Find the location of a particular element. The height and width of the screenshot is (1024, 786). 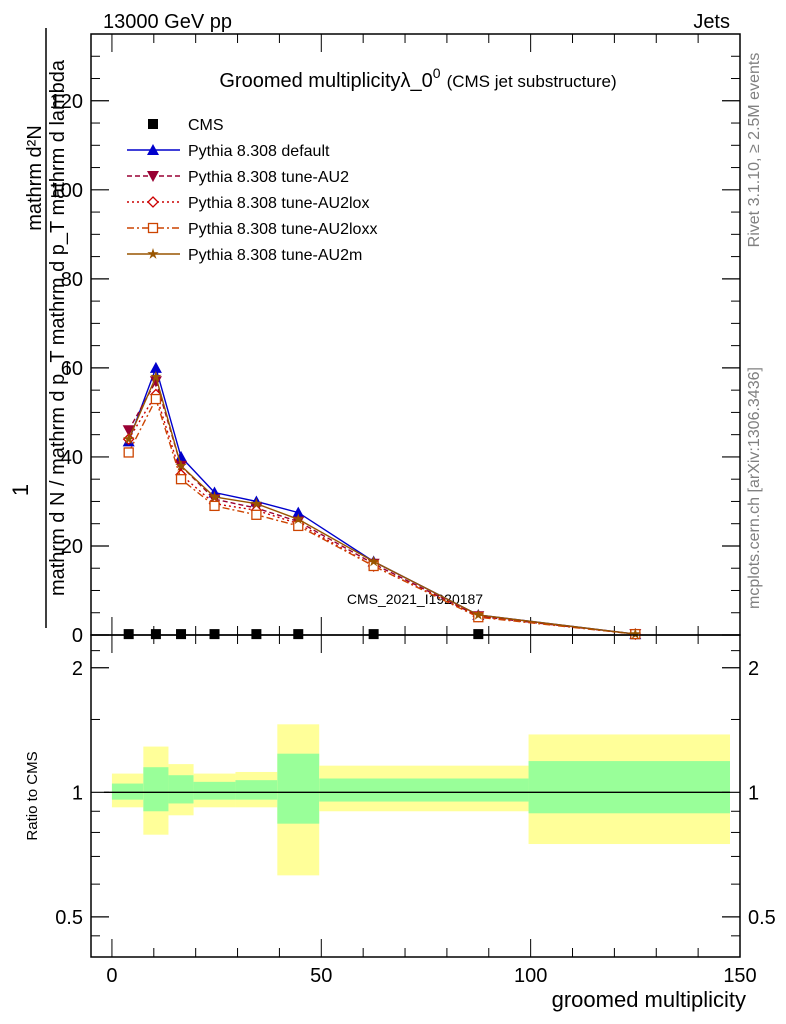

x-axis-label: groomed multiplicity is located at coordinates (649, 999).